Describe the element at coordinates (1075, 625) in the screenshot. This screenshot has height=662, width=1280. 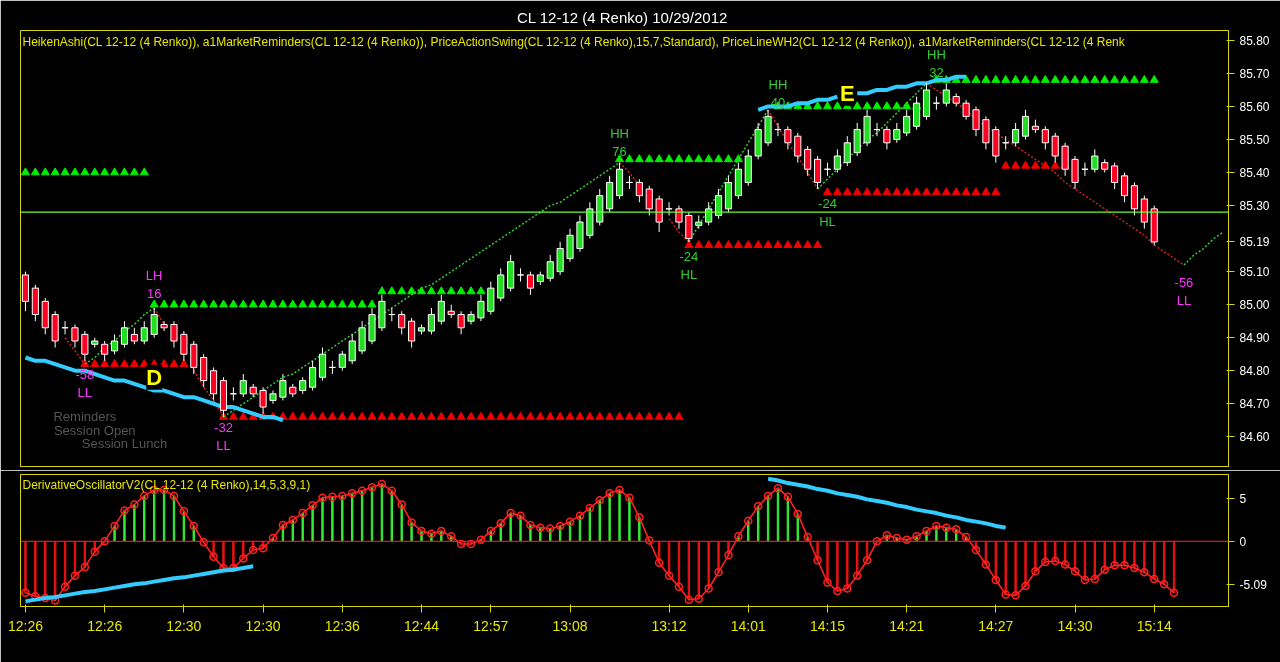
I see `x-tick-label: 14:30` at that location.